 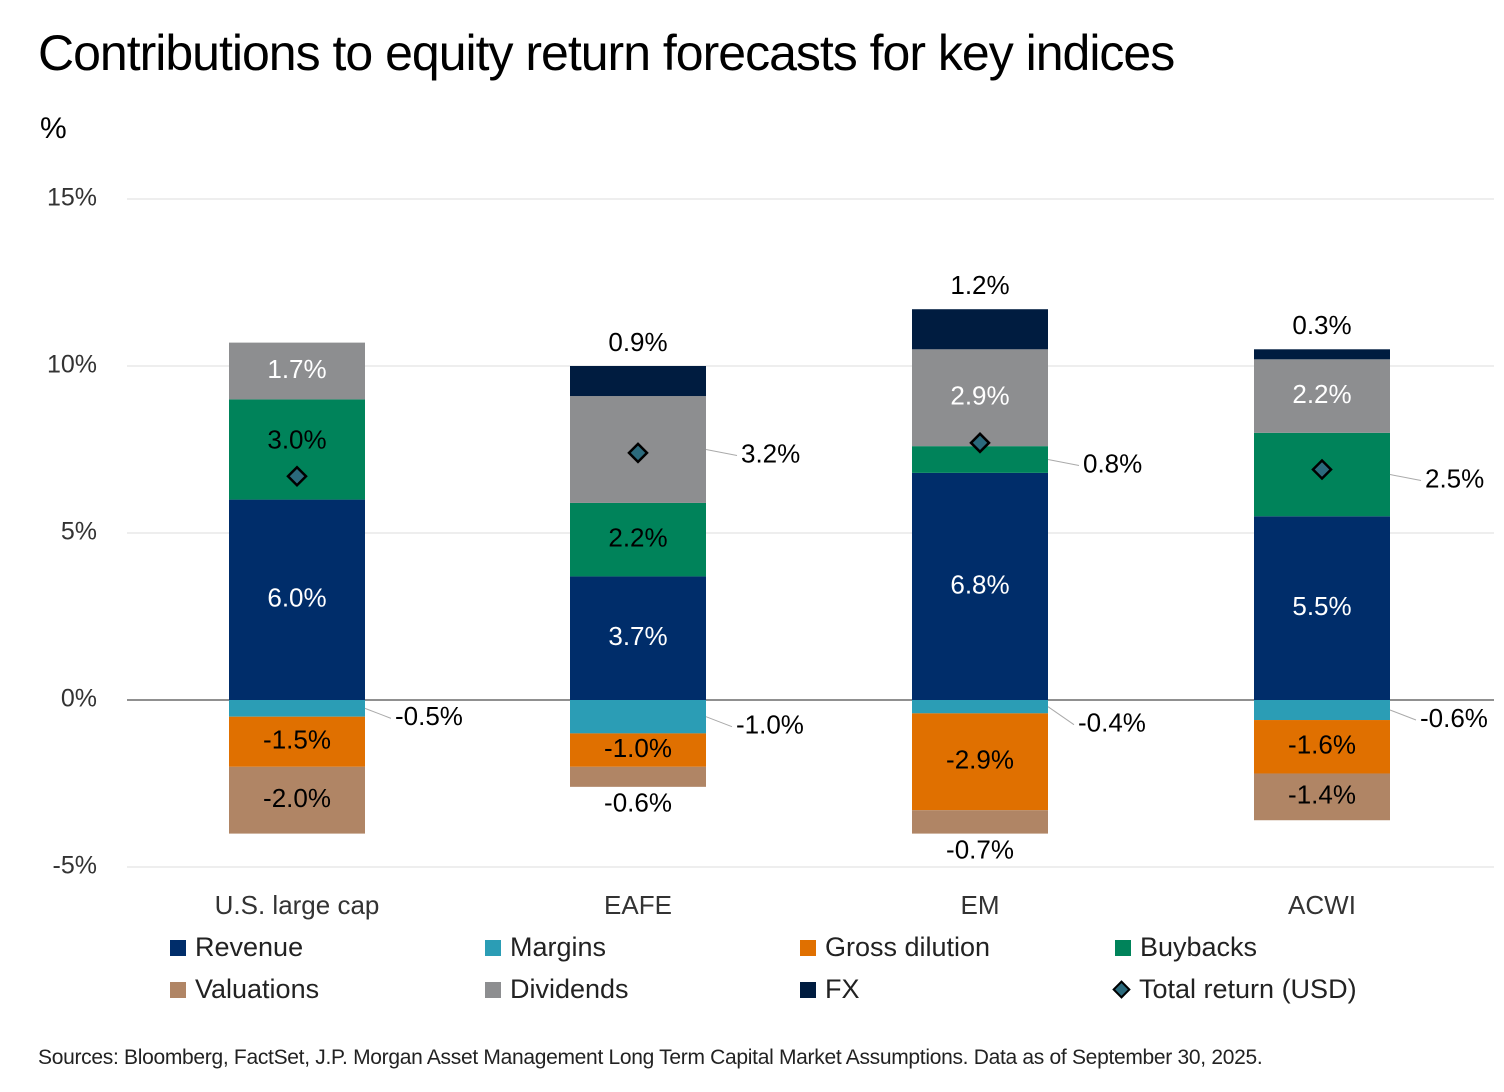 What do you see at coordinates (178, 989) in the screenshot?
I see `legend-swatch-valuations` at bounding box center [178, 989].